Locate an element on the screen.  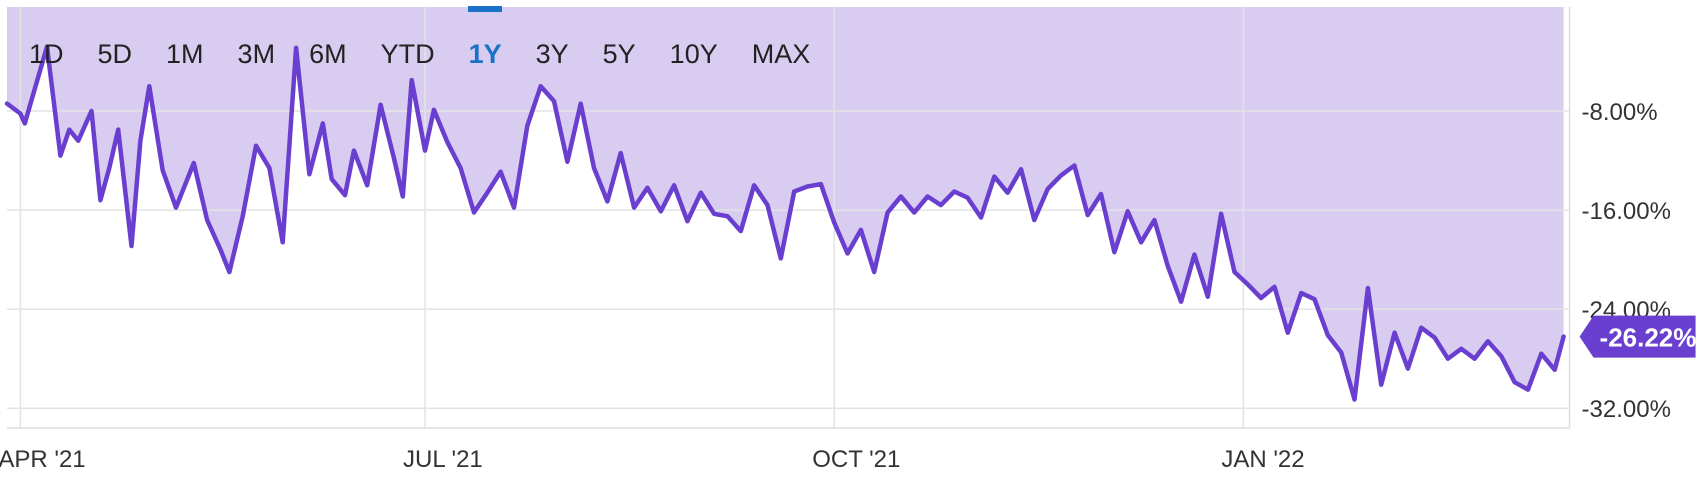
range-button-1m: 1M is located at coordinates (185, 54).